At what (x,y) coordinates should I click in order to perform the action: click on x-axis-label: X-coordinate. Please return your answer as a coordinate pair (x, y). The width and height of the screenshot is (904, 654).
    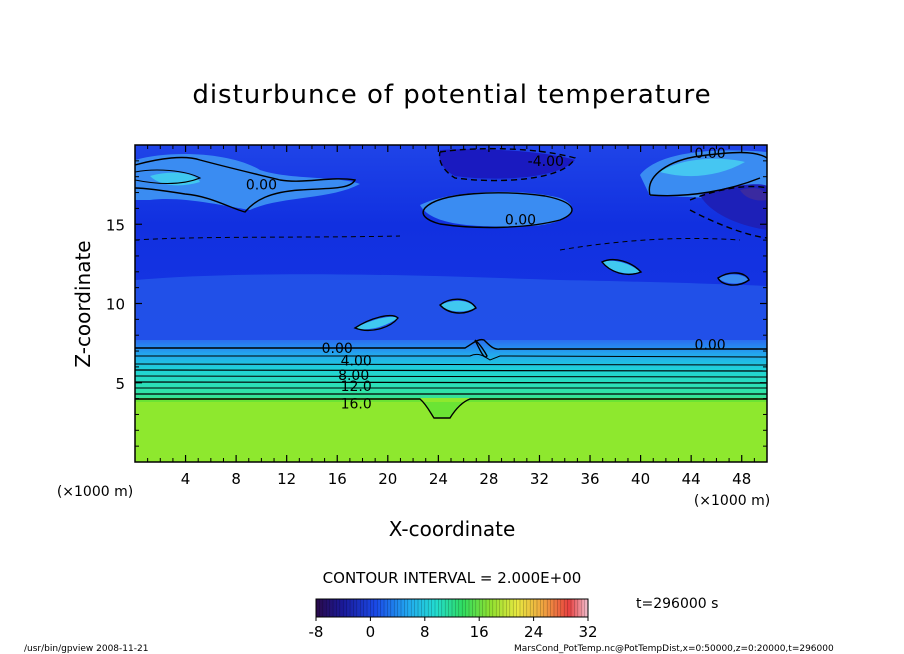
    Looking at the image, I should click on (452, 529).